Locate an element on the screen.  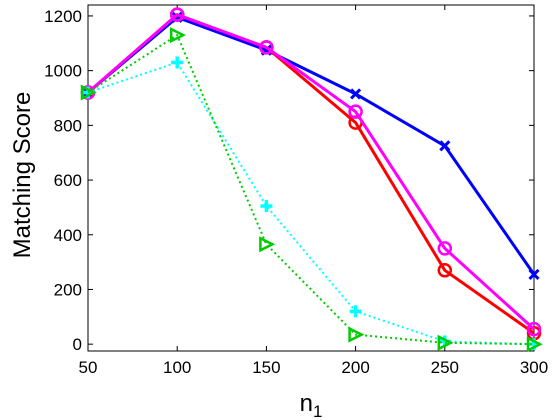
x-tick-label: 200 is located at coordinates (355, 367).